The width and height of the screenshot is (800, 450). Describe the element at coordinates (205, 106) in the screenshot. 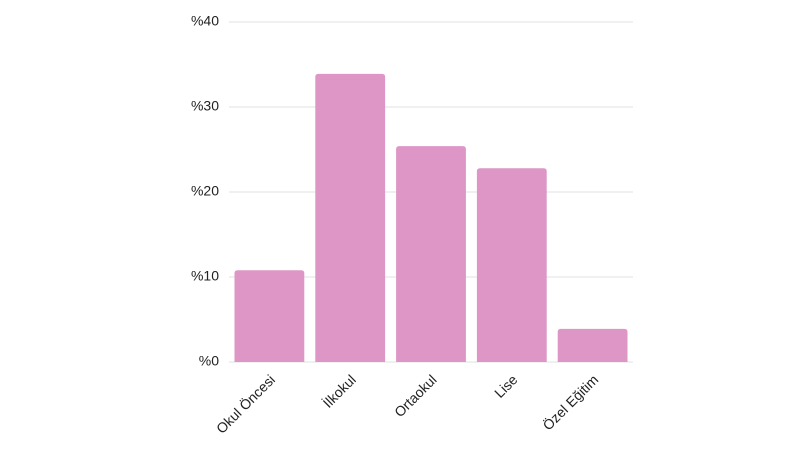

I see `y-tick-label: %30` at that location.